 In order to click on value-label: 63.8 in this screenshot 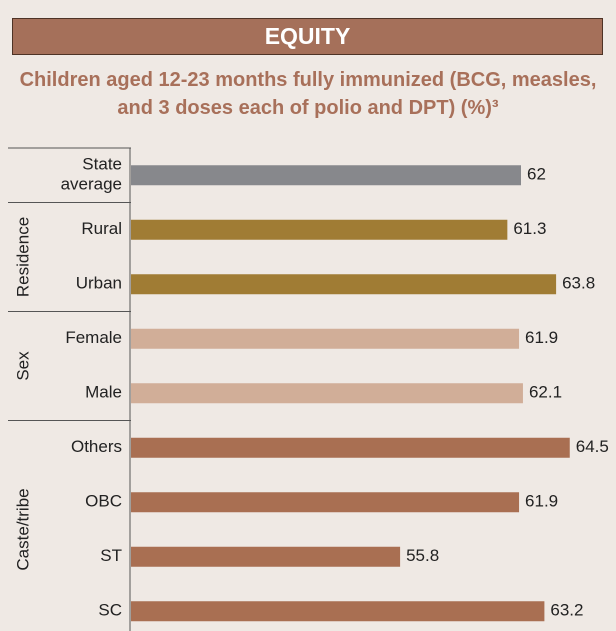, I will do `click(578, 283)`.